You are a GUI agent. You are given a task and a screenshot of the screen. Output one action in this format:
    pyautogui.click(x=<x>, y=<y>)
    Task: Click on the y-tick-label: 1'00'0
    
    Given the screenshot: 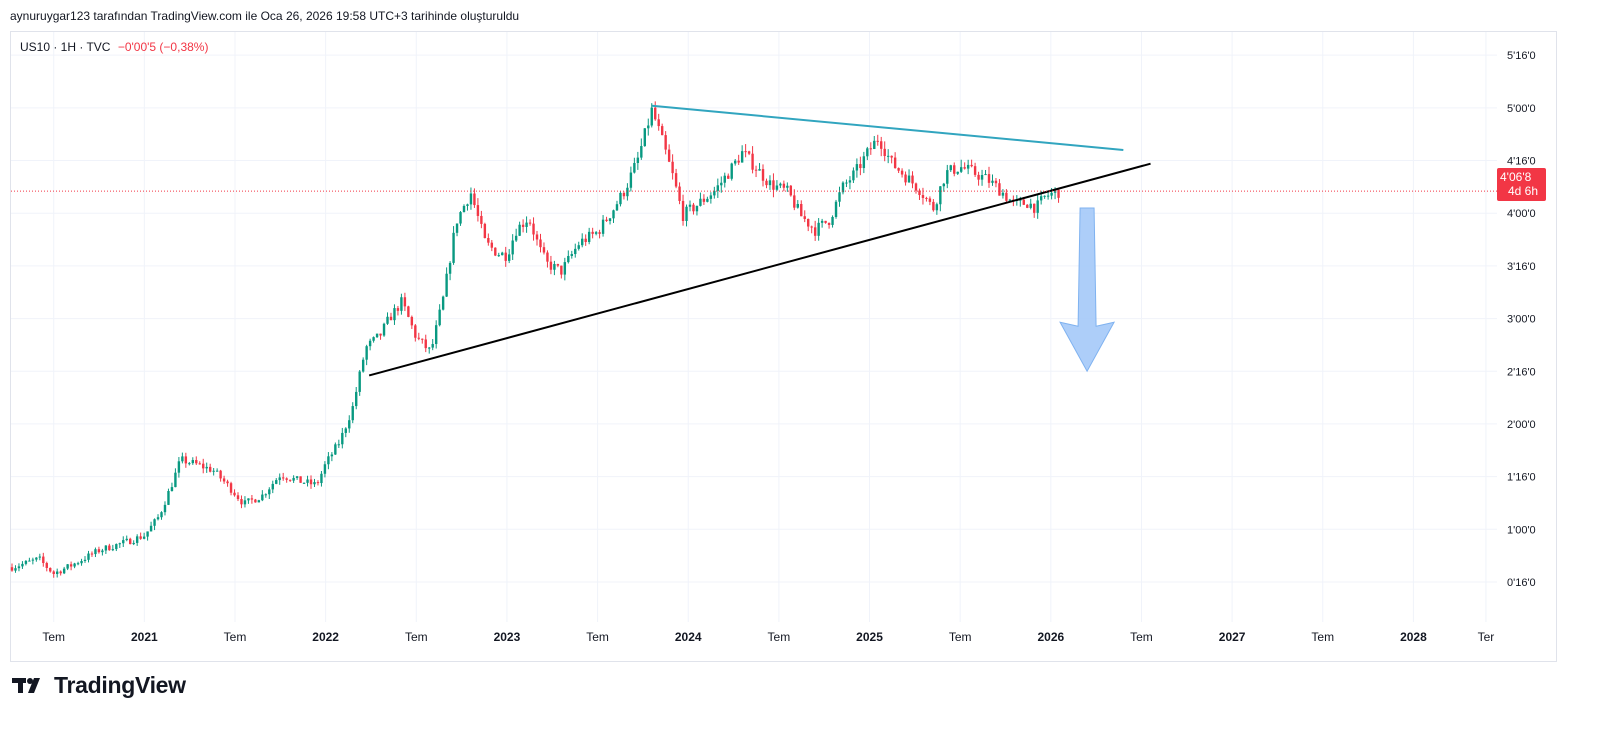 What is the action you would take?
    pyautogui.click(x=1521, y=530)
    